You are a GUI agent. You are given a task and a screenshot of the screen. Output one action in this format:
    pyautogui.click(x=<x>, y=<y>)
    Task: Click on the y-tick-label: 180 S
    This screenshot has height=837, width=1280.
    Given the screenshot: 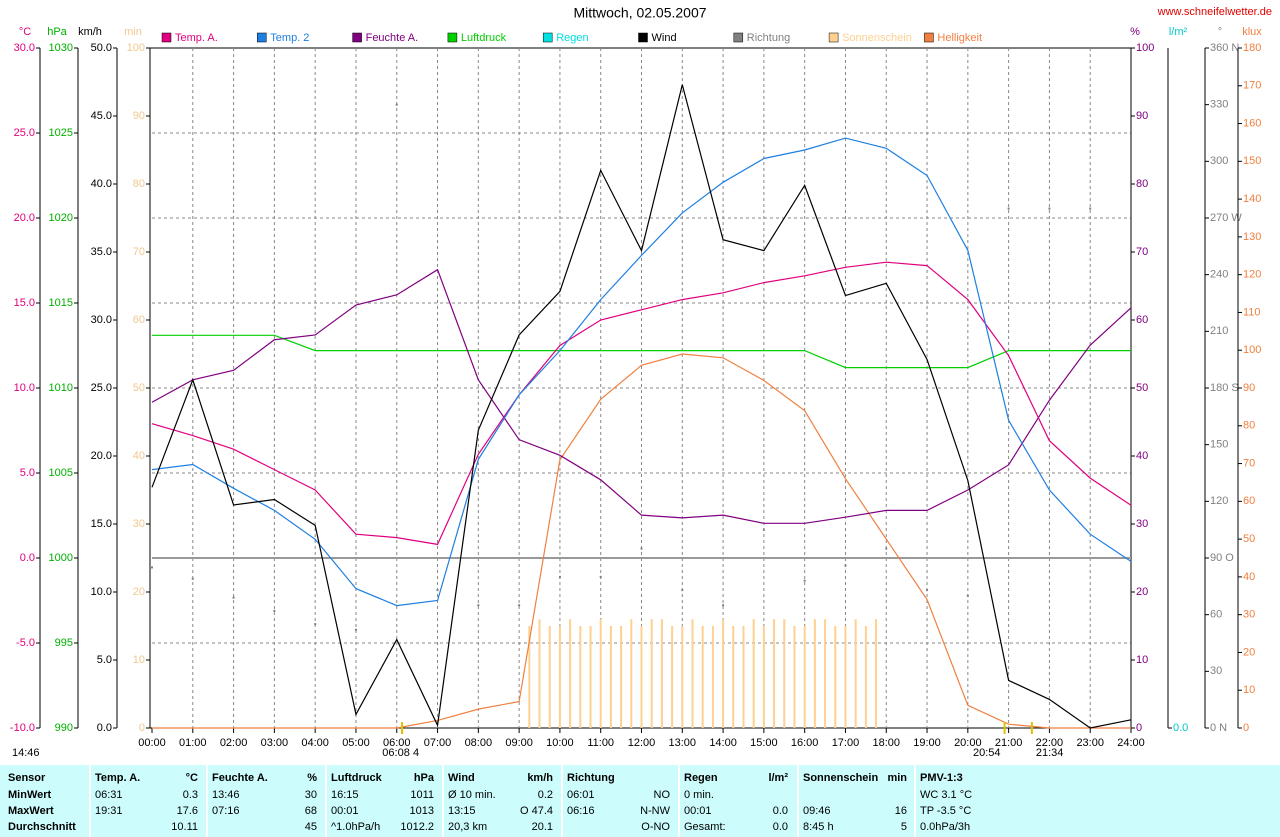 What is the action you would take?
    pyautogui.click(x=1224, y=388)
    